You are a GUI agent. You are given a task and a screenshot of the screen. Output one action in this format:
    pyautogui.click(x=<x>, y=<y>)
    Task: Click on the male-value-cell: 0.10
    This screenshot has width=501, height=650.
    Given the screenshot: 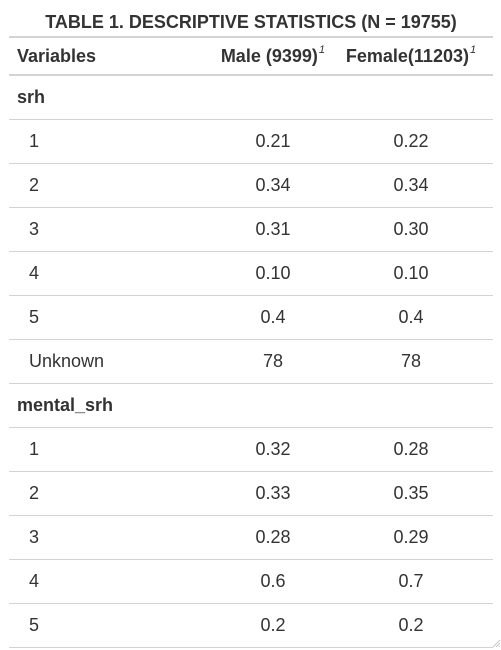 What is the action you would take?
    pyautogui.click(x=257, y=273)
    